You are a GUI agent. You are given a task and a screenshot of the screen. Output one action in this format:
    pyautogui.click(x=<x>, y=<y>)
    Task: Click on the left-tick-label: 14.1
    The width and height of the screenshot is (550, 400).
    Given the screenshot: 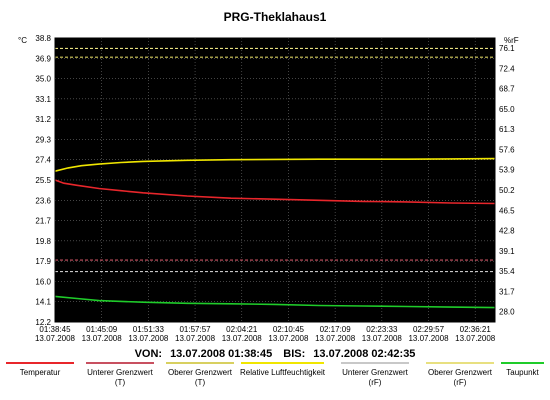 What is the action you would take?
    pyautogui.click(x=43, y=302)
    